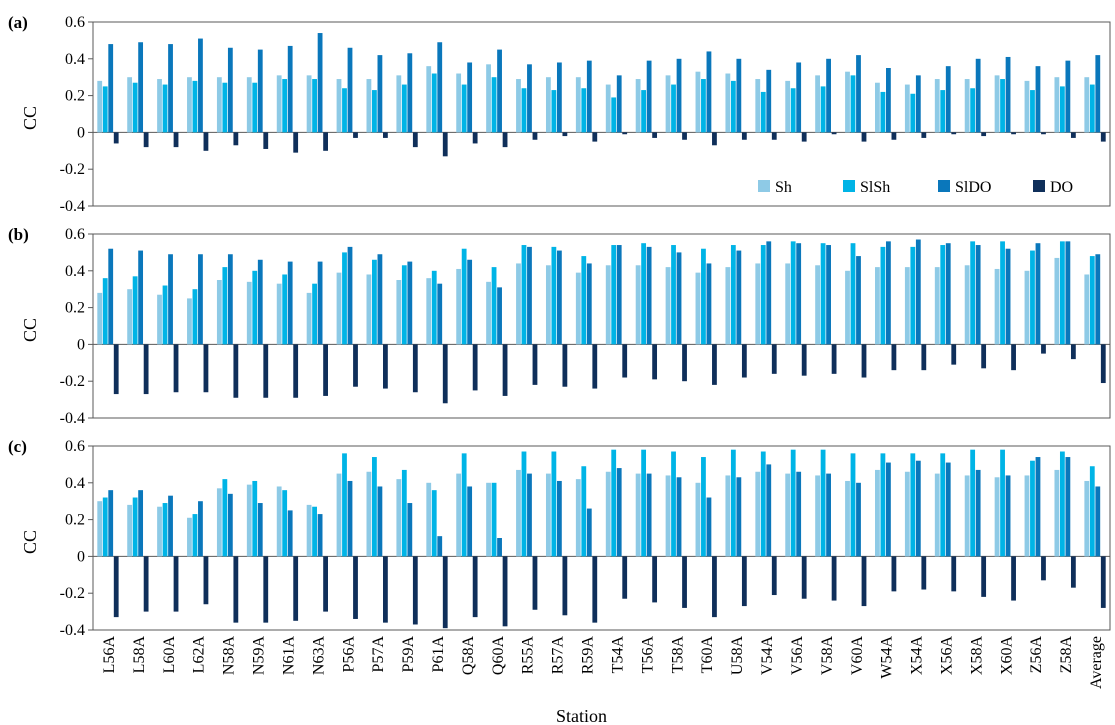 The width and height of the screenshot is (1115, 725). I want to click on category-label: L56A, so click(109, 655).